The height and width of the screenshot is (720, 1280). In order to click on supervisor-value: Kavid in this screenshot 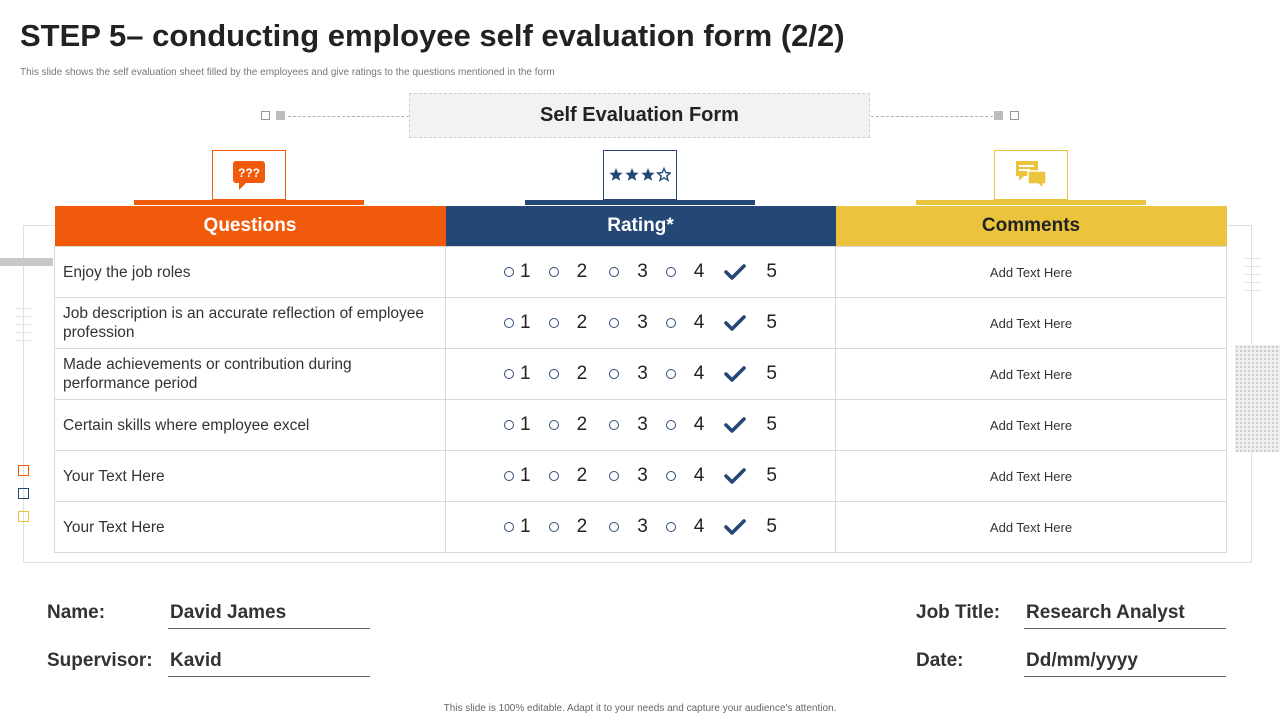, I will do `click(196, 660)`.